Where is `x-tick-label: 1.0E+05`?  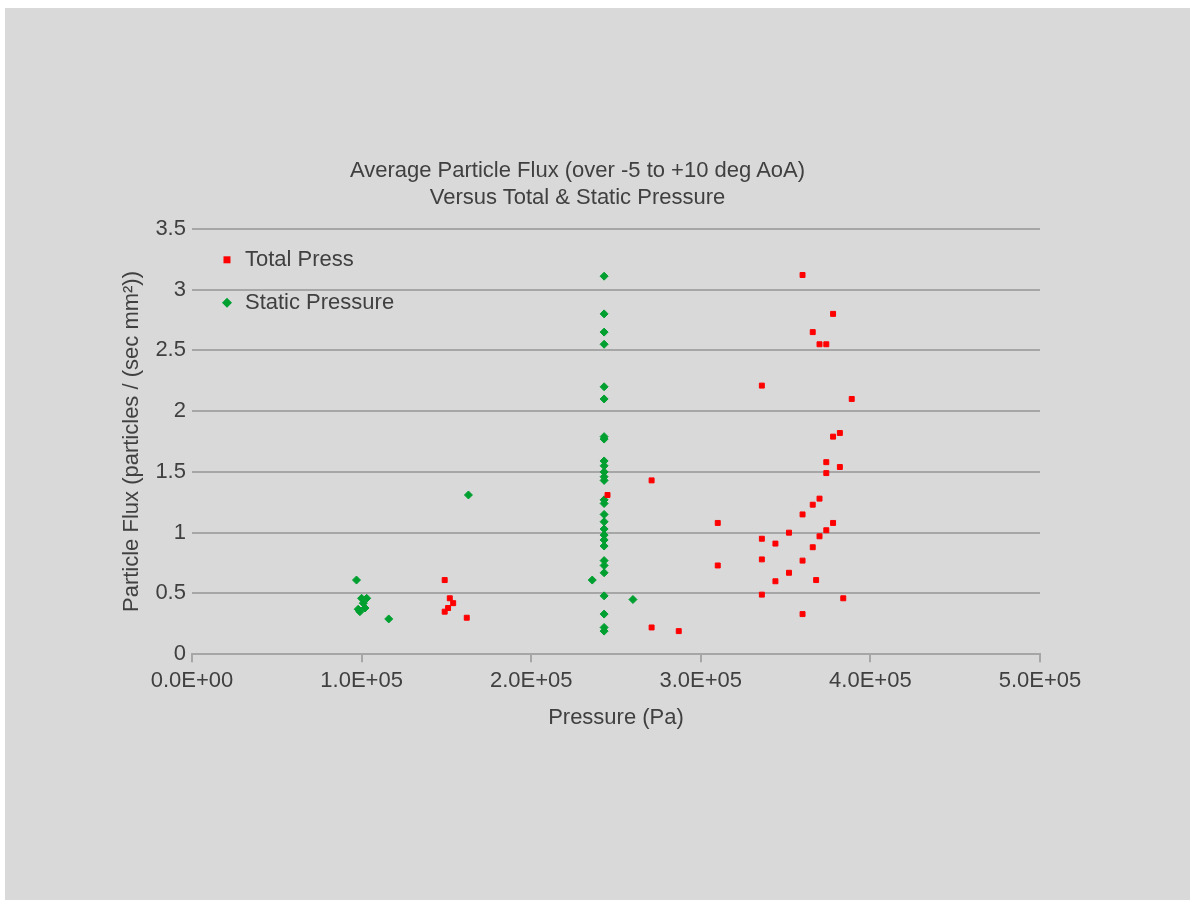 x-tick-label: 1.0E+05 is located at coordinates (361, 680).